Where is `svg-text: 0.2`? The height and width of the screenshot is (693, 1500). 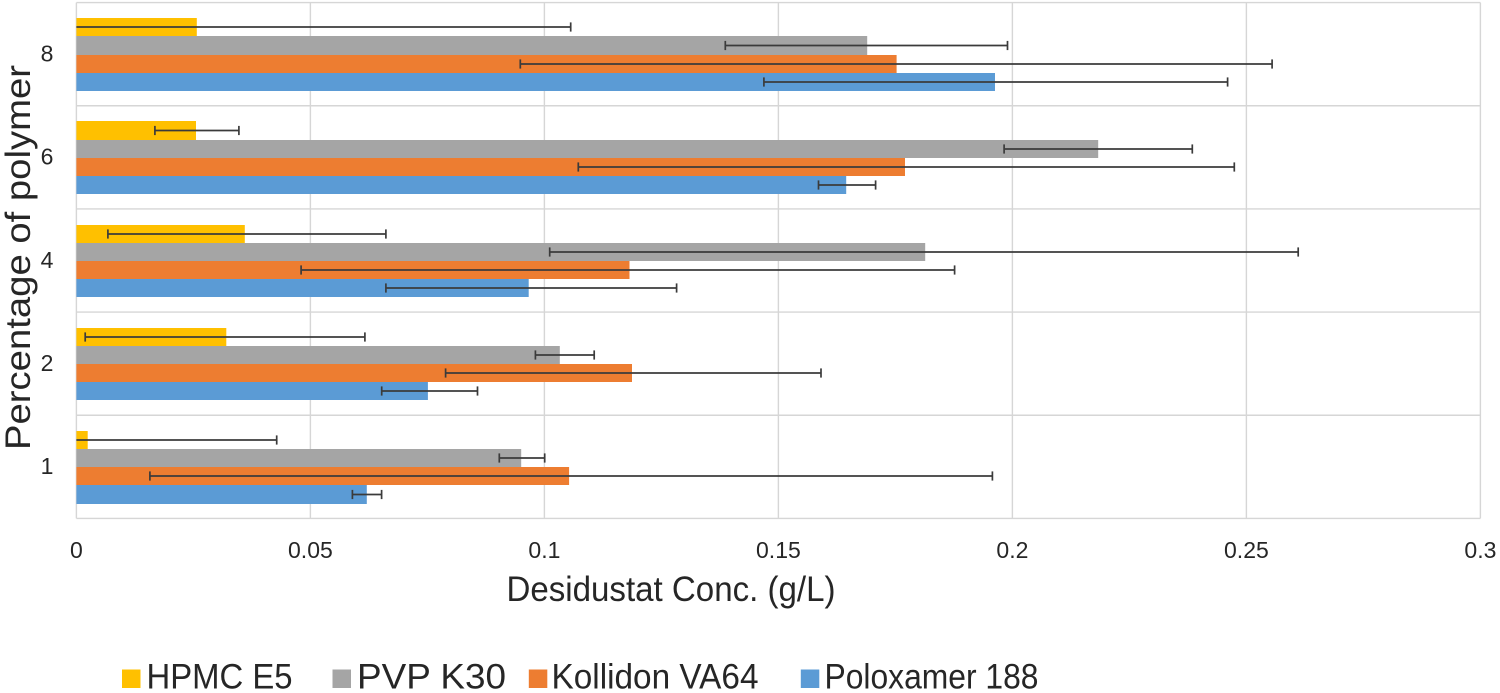
svg-text: 0.2 is located at coordinates (1012, 550).